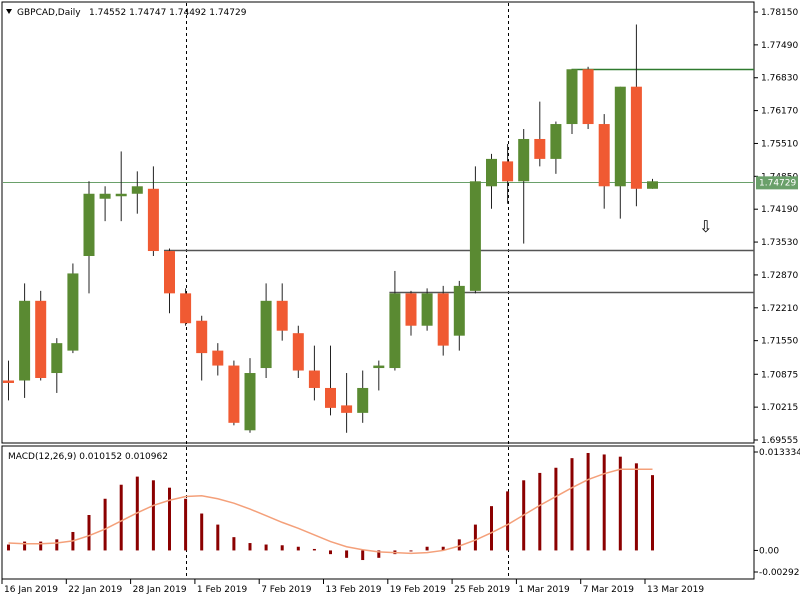 The width and height of the screenshot is (800, 600). Describe the element at coordinates (779, 13) in the screenshot. I see `price-tick-label-0: 1.78150` at that location.